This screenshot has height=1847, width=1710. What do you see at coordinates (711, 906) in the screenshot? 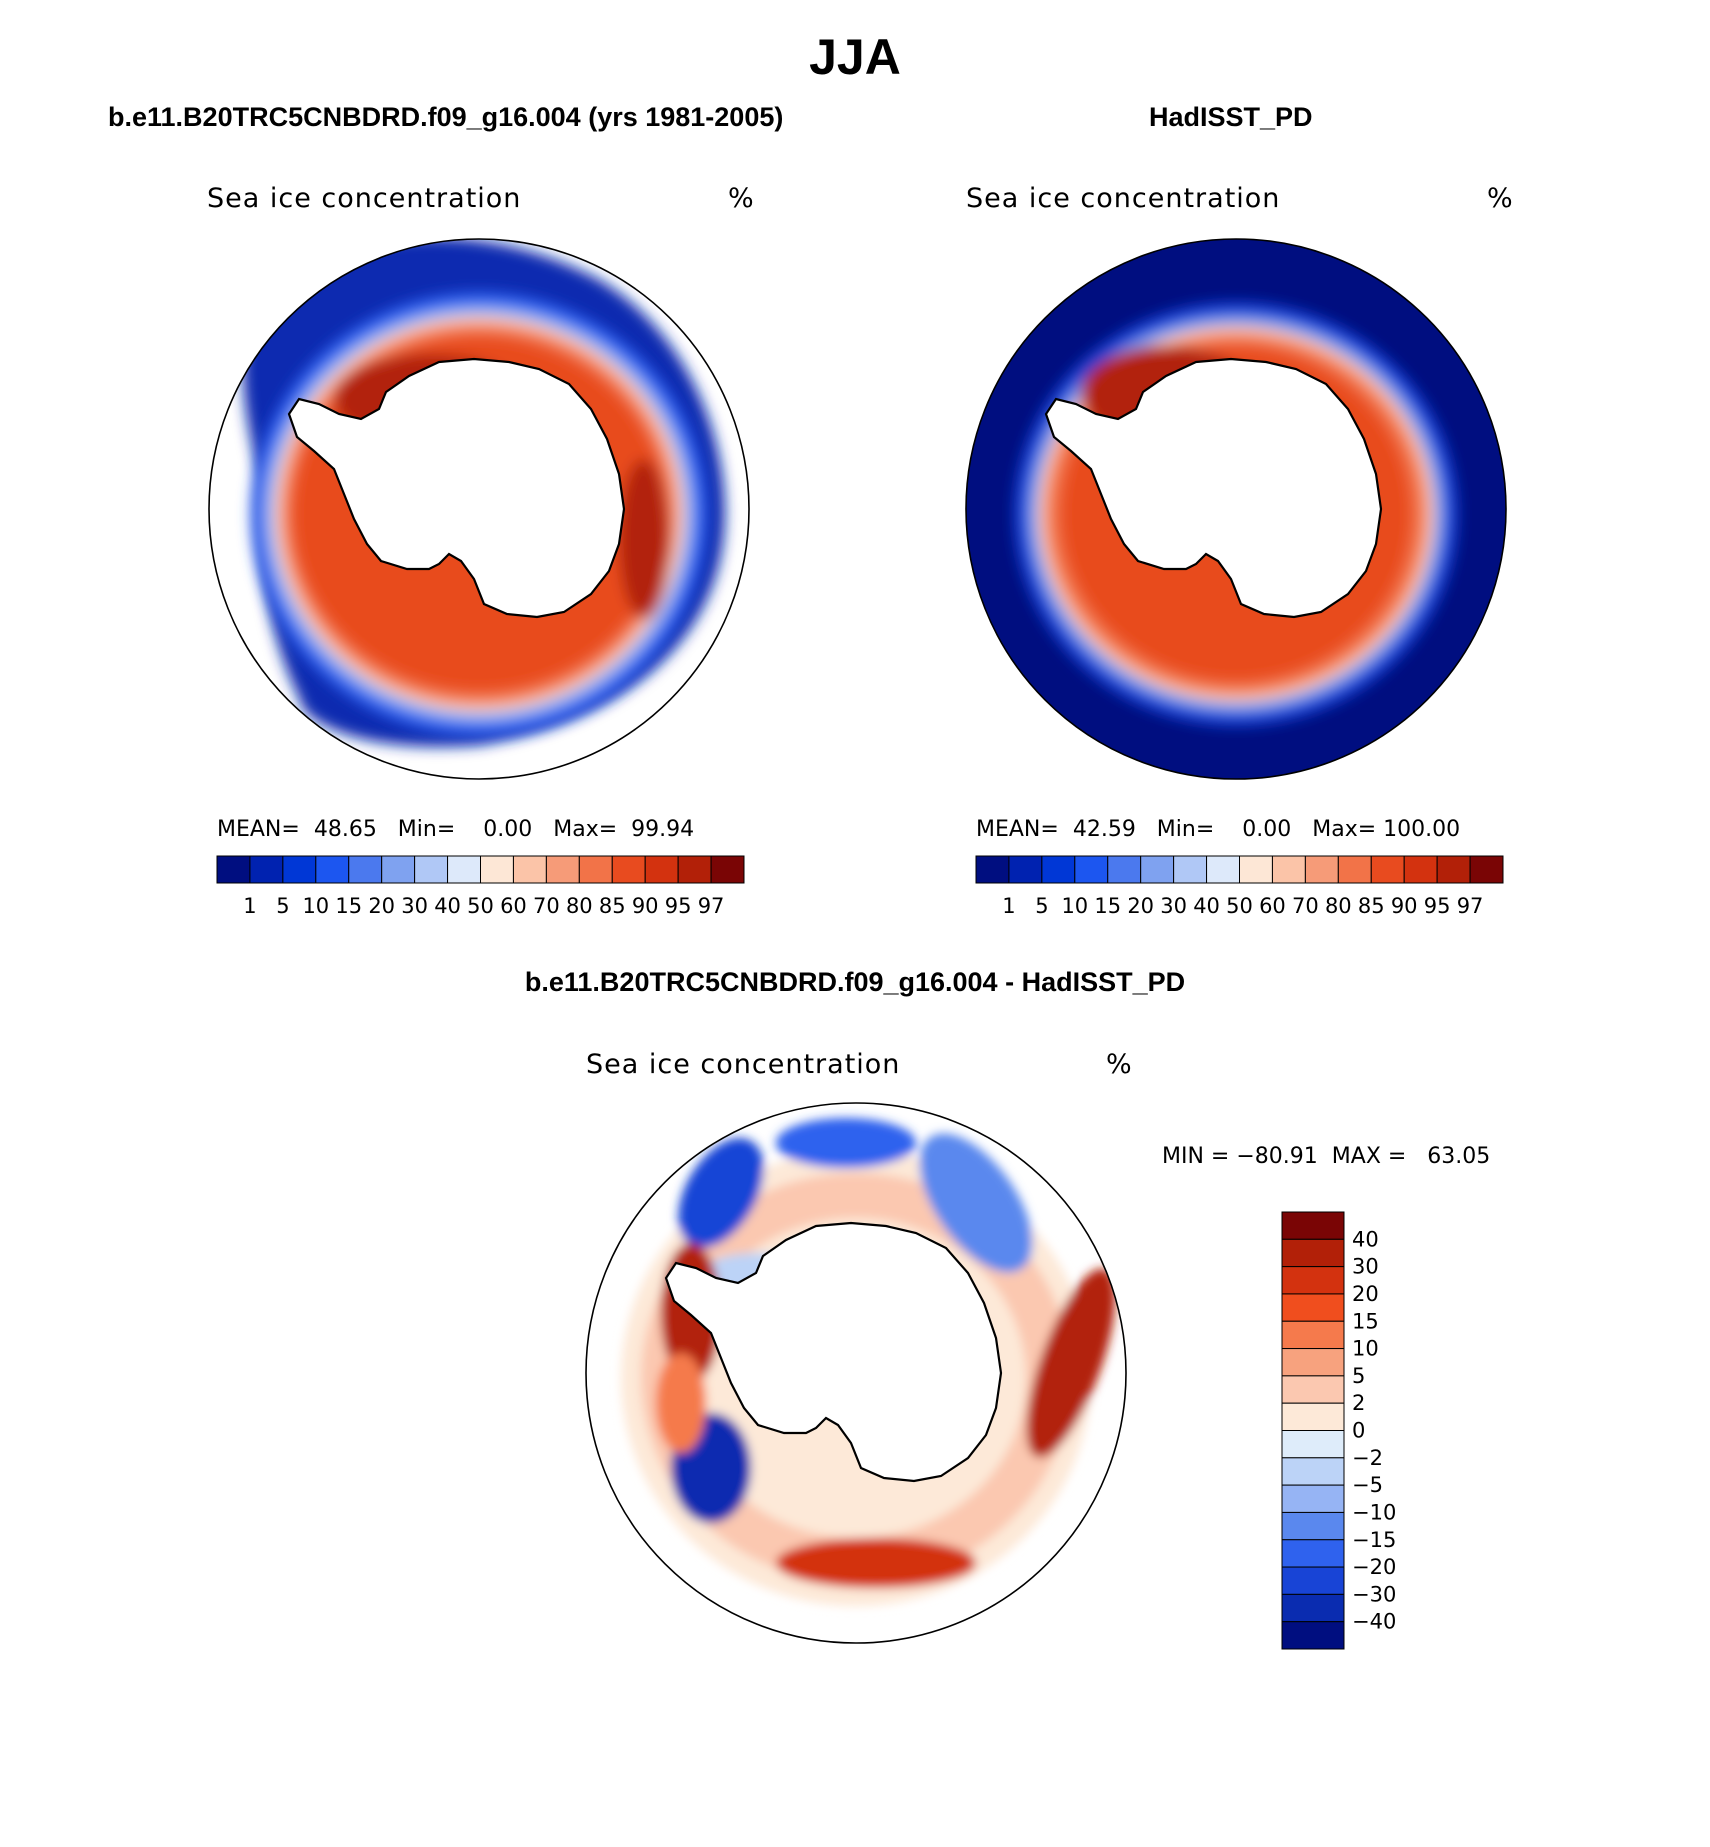
I see `model-colorbar-tick-label: 97` at bounding box center [711, 906].